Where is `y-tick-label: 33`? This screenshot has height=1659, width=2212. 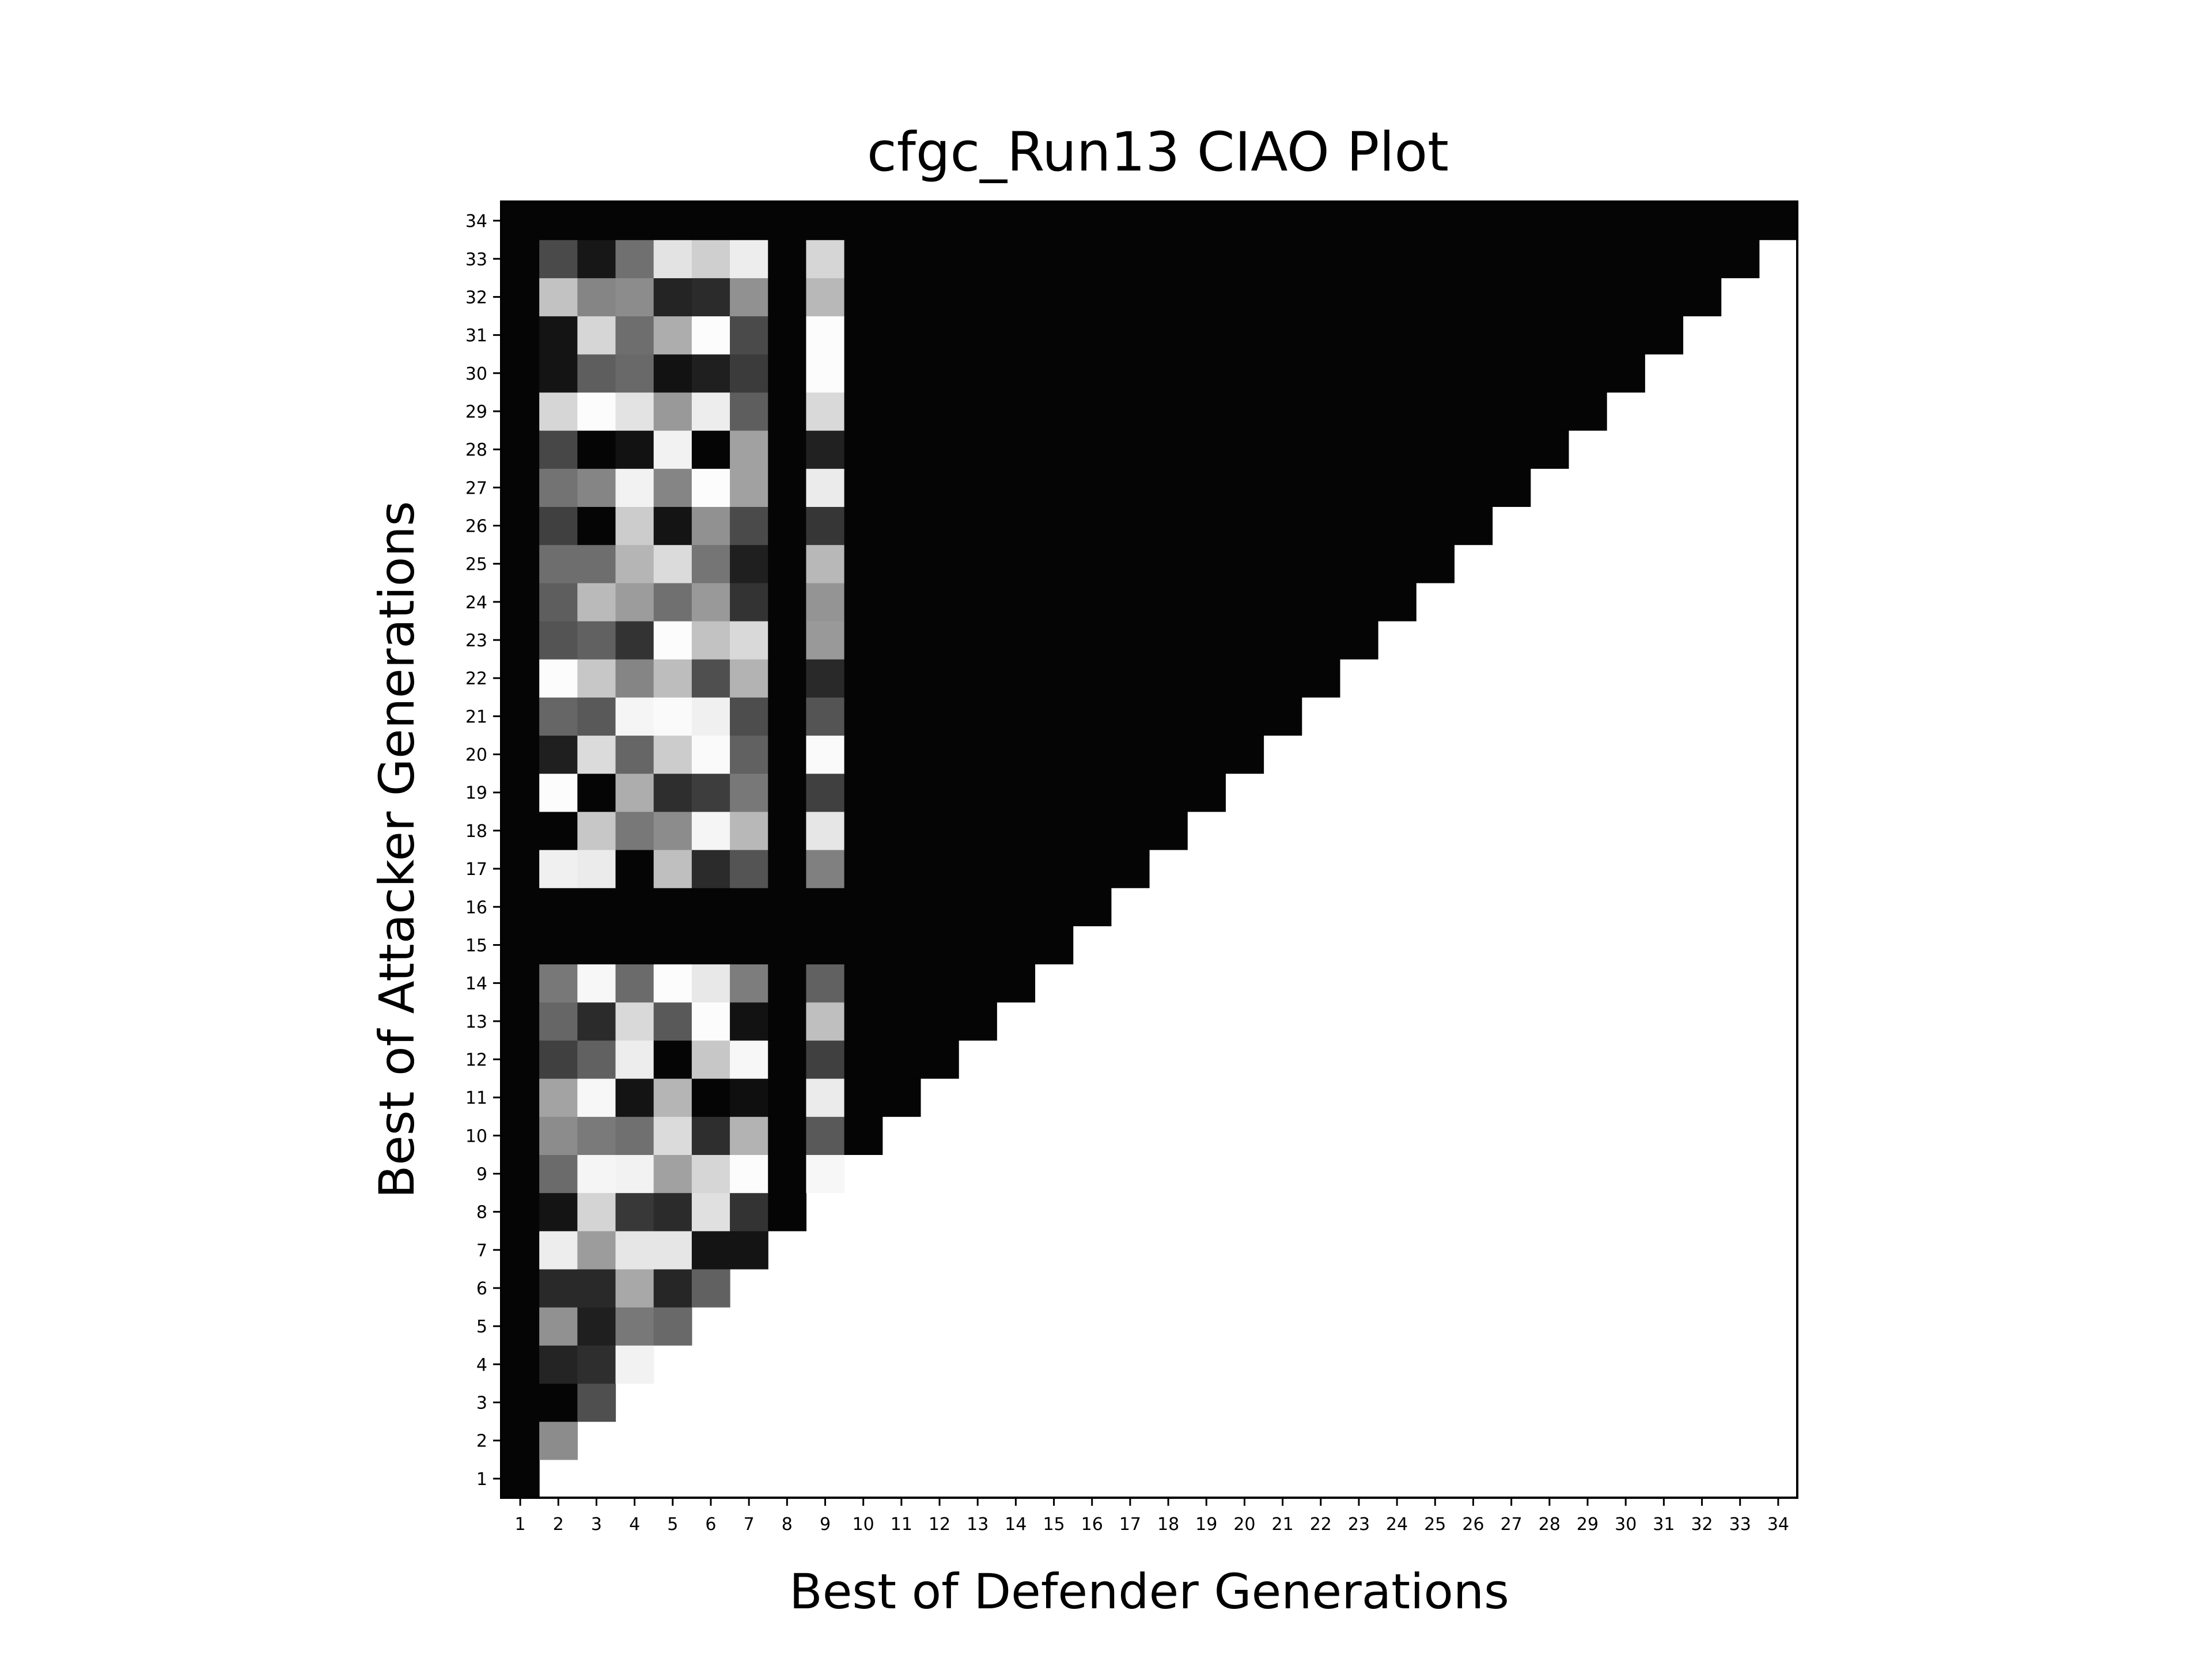 y-tick-label: 33 is located at coordinates (476, 259).